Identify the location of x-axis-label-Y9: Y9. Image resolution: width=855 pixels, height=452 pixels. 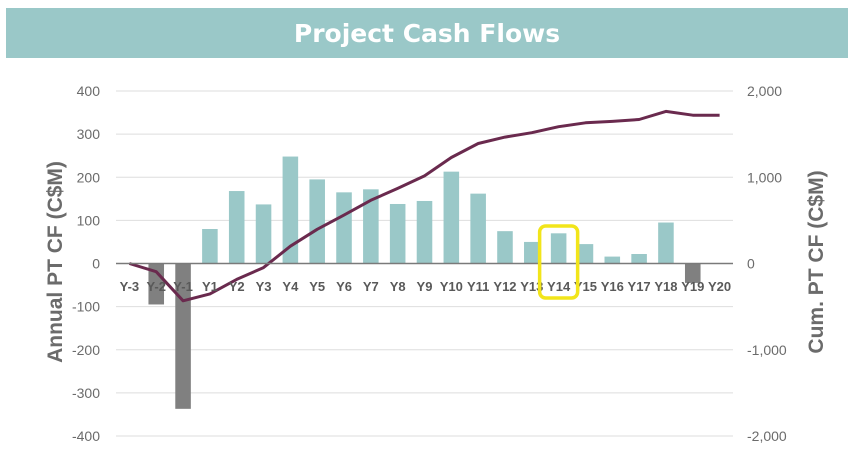
(425, 286).